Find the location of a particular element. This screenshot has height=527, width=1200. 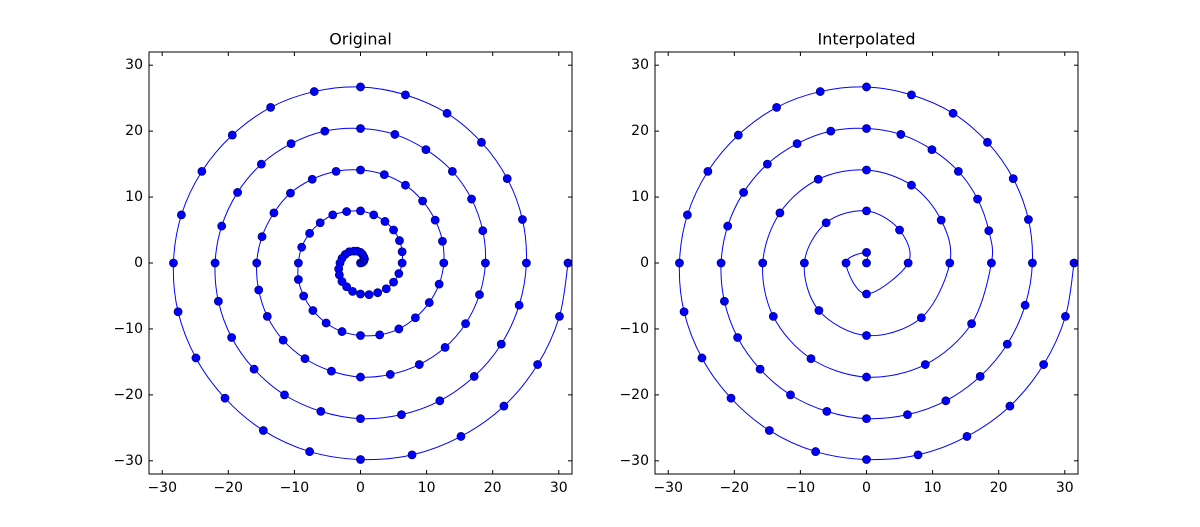

x-tick-label: 20 is located at coordinates (493, 488).